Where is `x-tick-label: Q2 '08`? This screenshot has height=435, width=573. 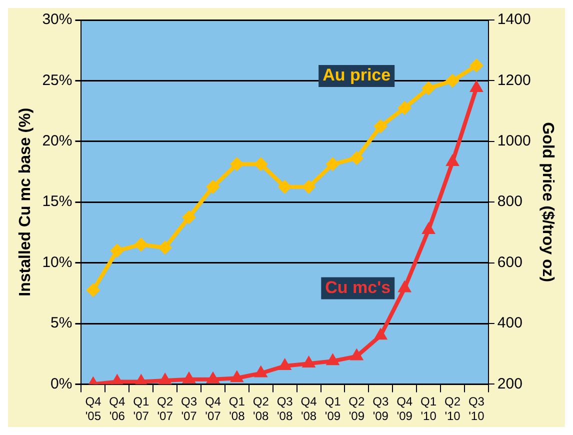 x-tick-label: Q2 '08 is located at coordinates (261, 409).